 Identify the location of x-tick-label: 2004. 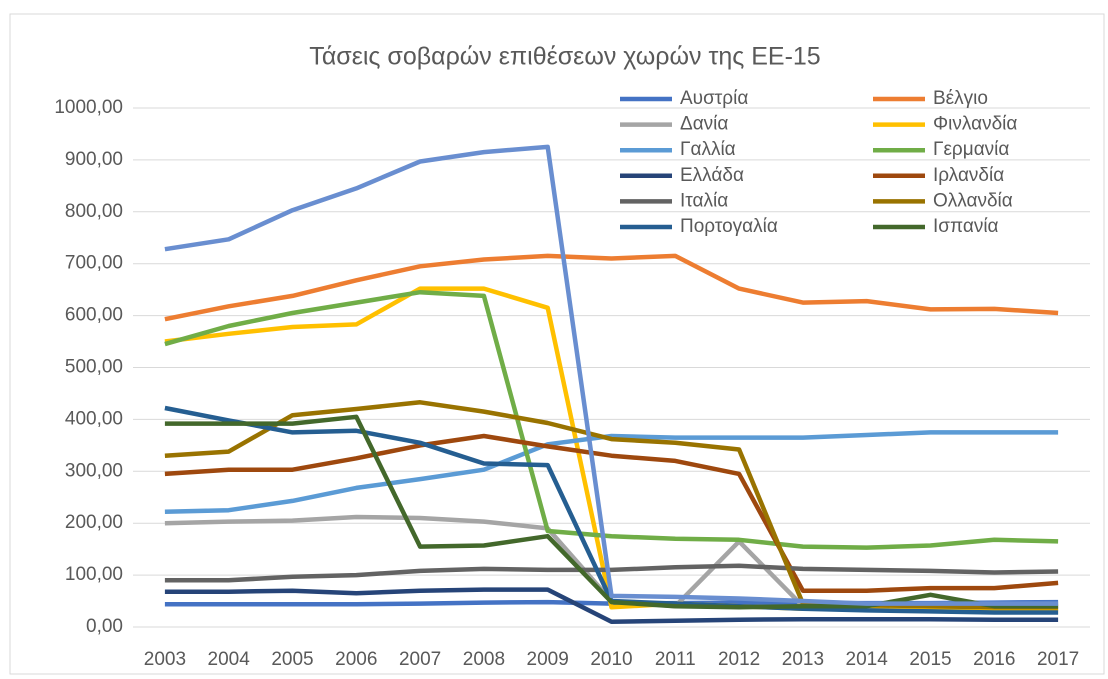
(229, 659).